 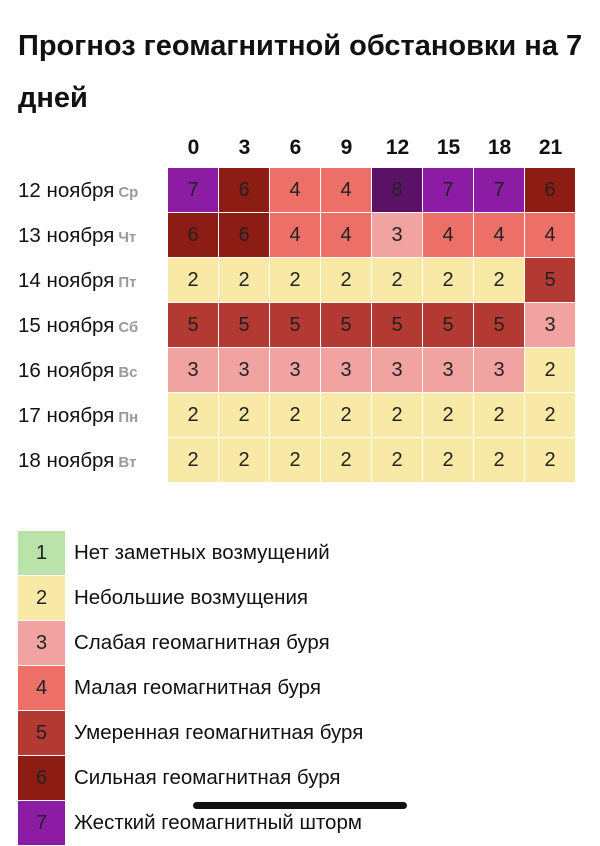 What do you see at coordinates (193, 147) in the screenshot?
I see `hour-label: 0` at bounding box center [193, 147].